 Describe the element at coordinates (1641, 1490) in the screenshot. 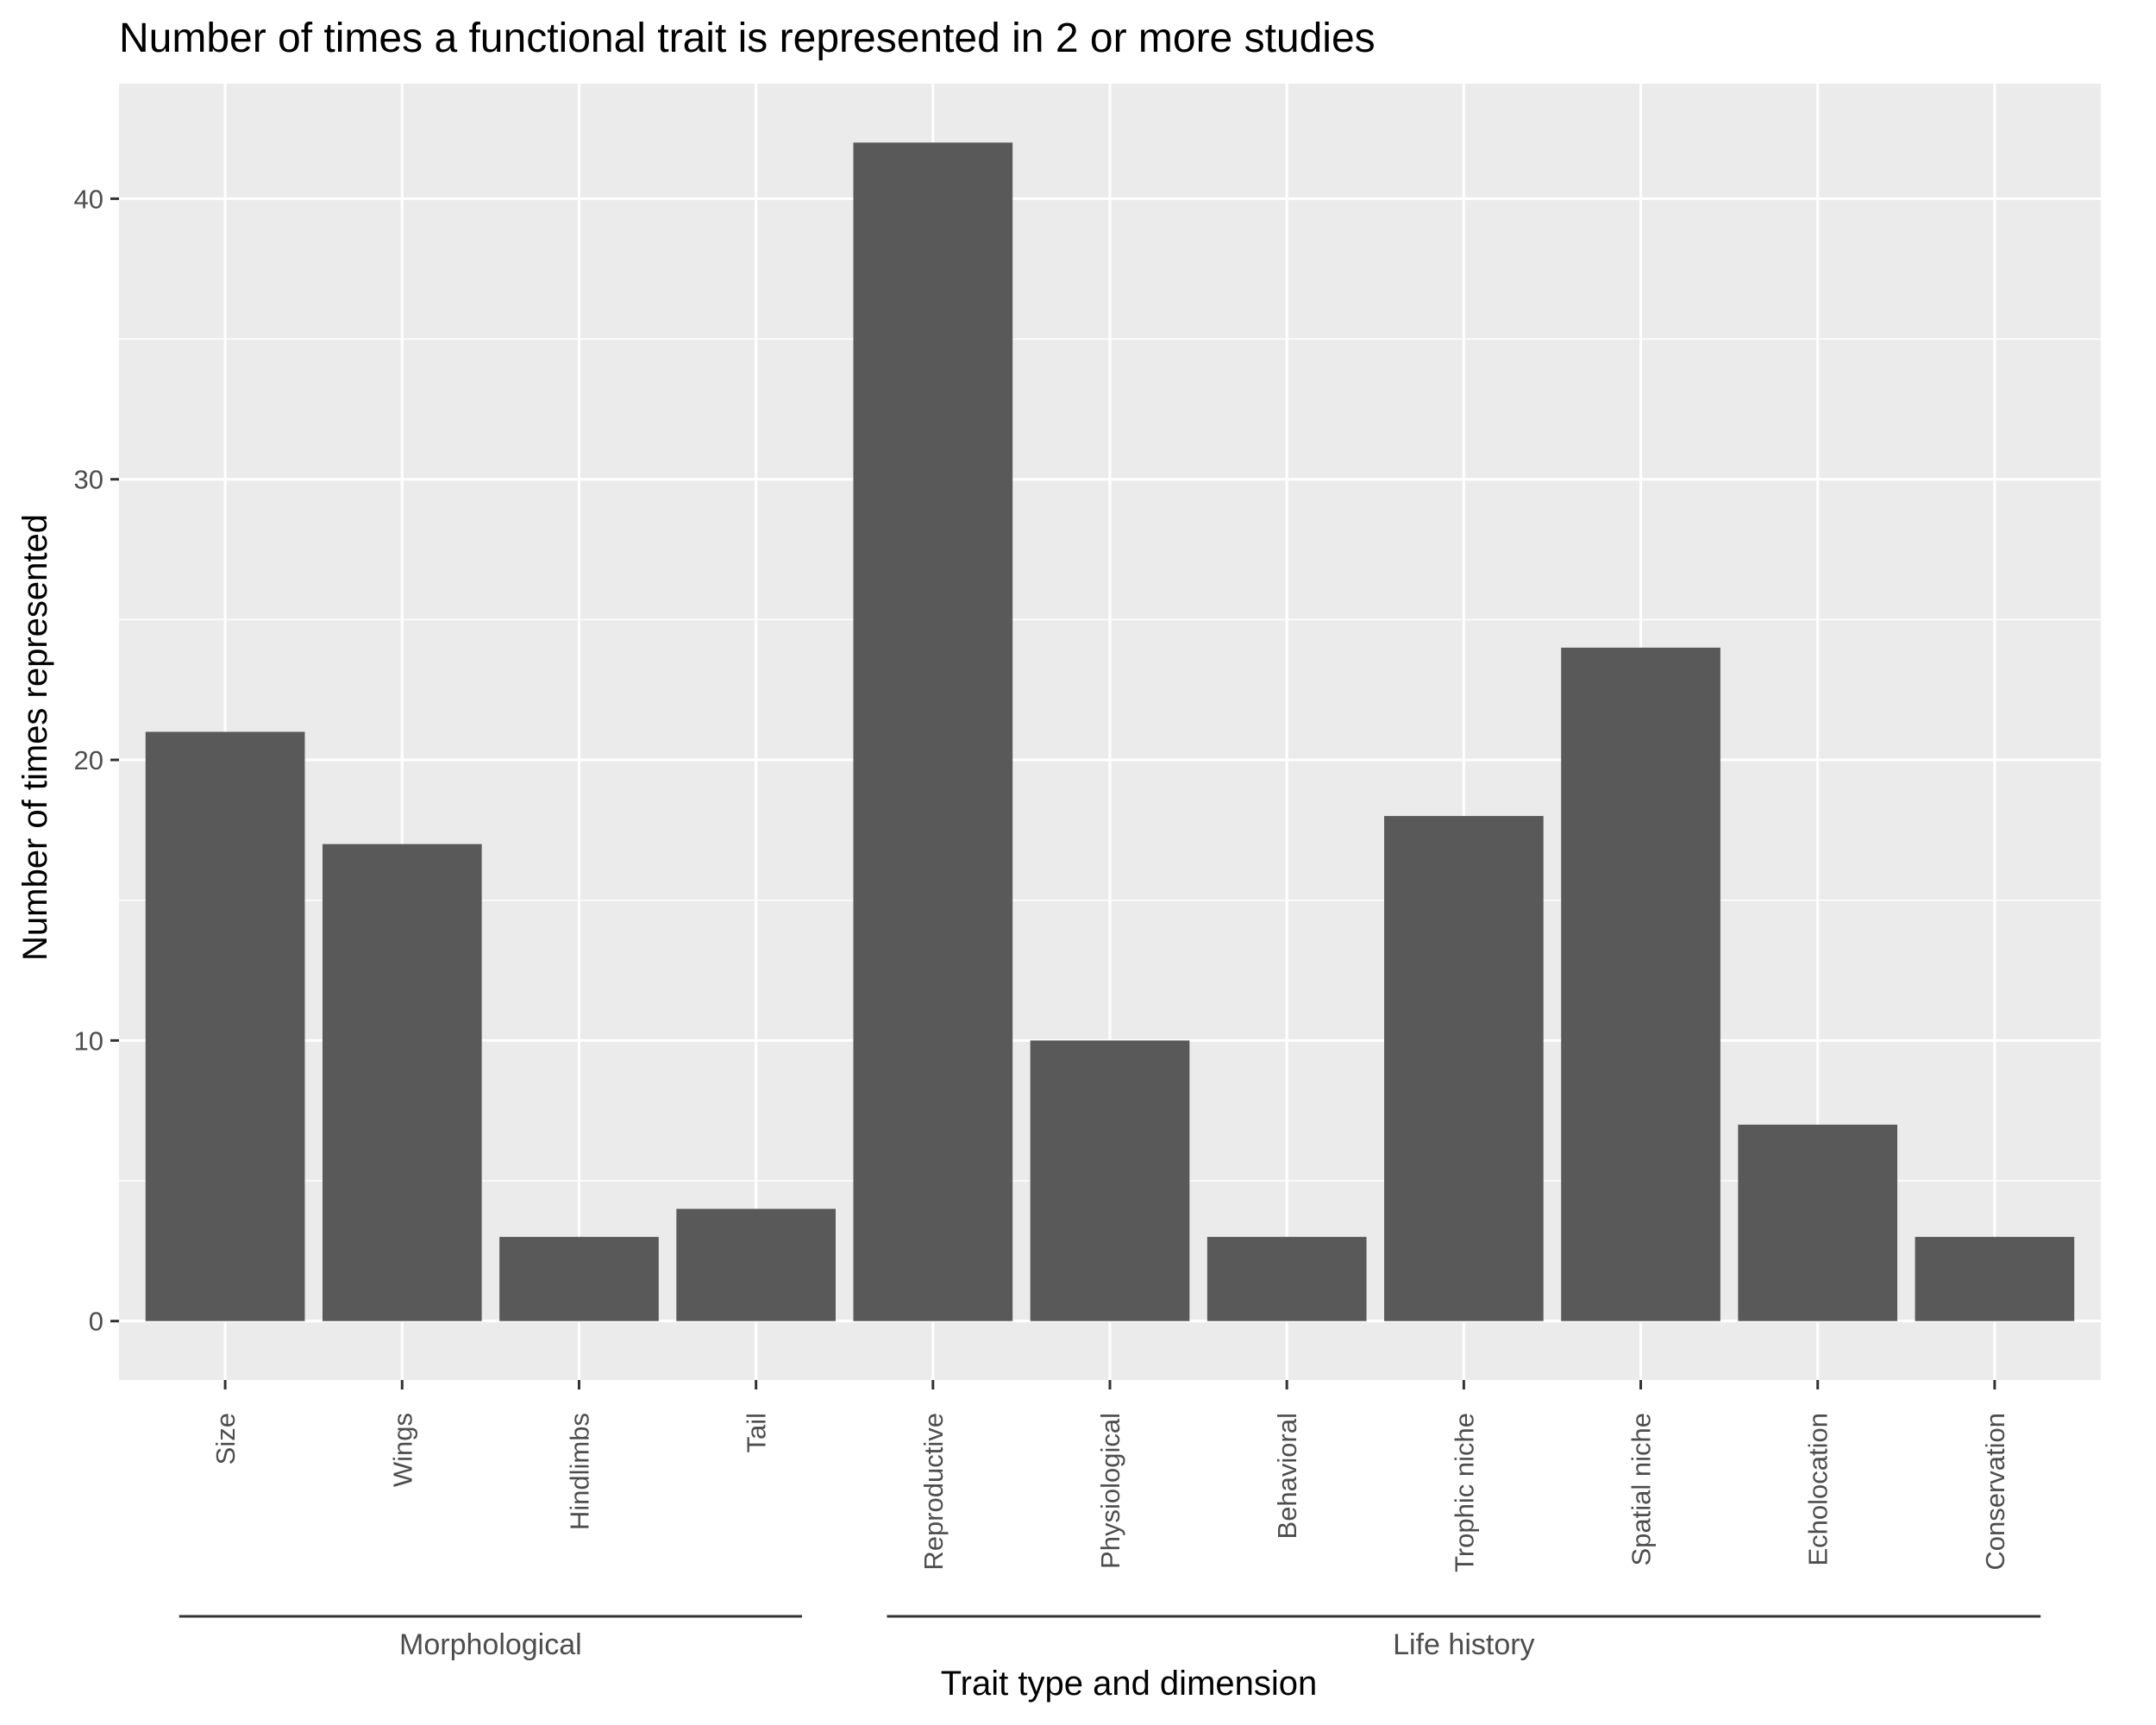

I see `x-tick-label: Spatial niche` at that location.